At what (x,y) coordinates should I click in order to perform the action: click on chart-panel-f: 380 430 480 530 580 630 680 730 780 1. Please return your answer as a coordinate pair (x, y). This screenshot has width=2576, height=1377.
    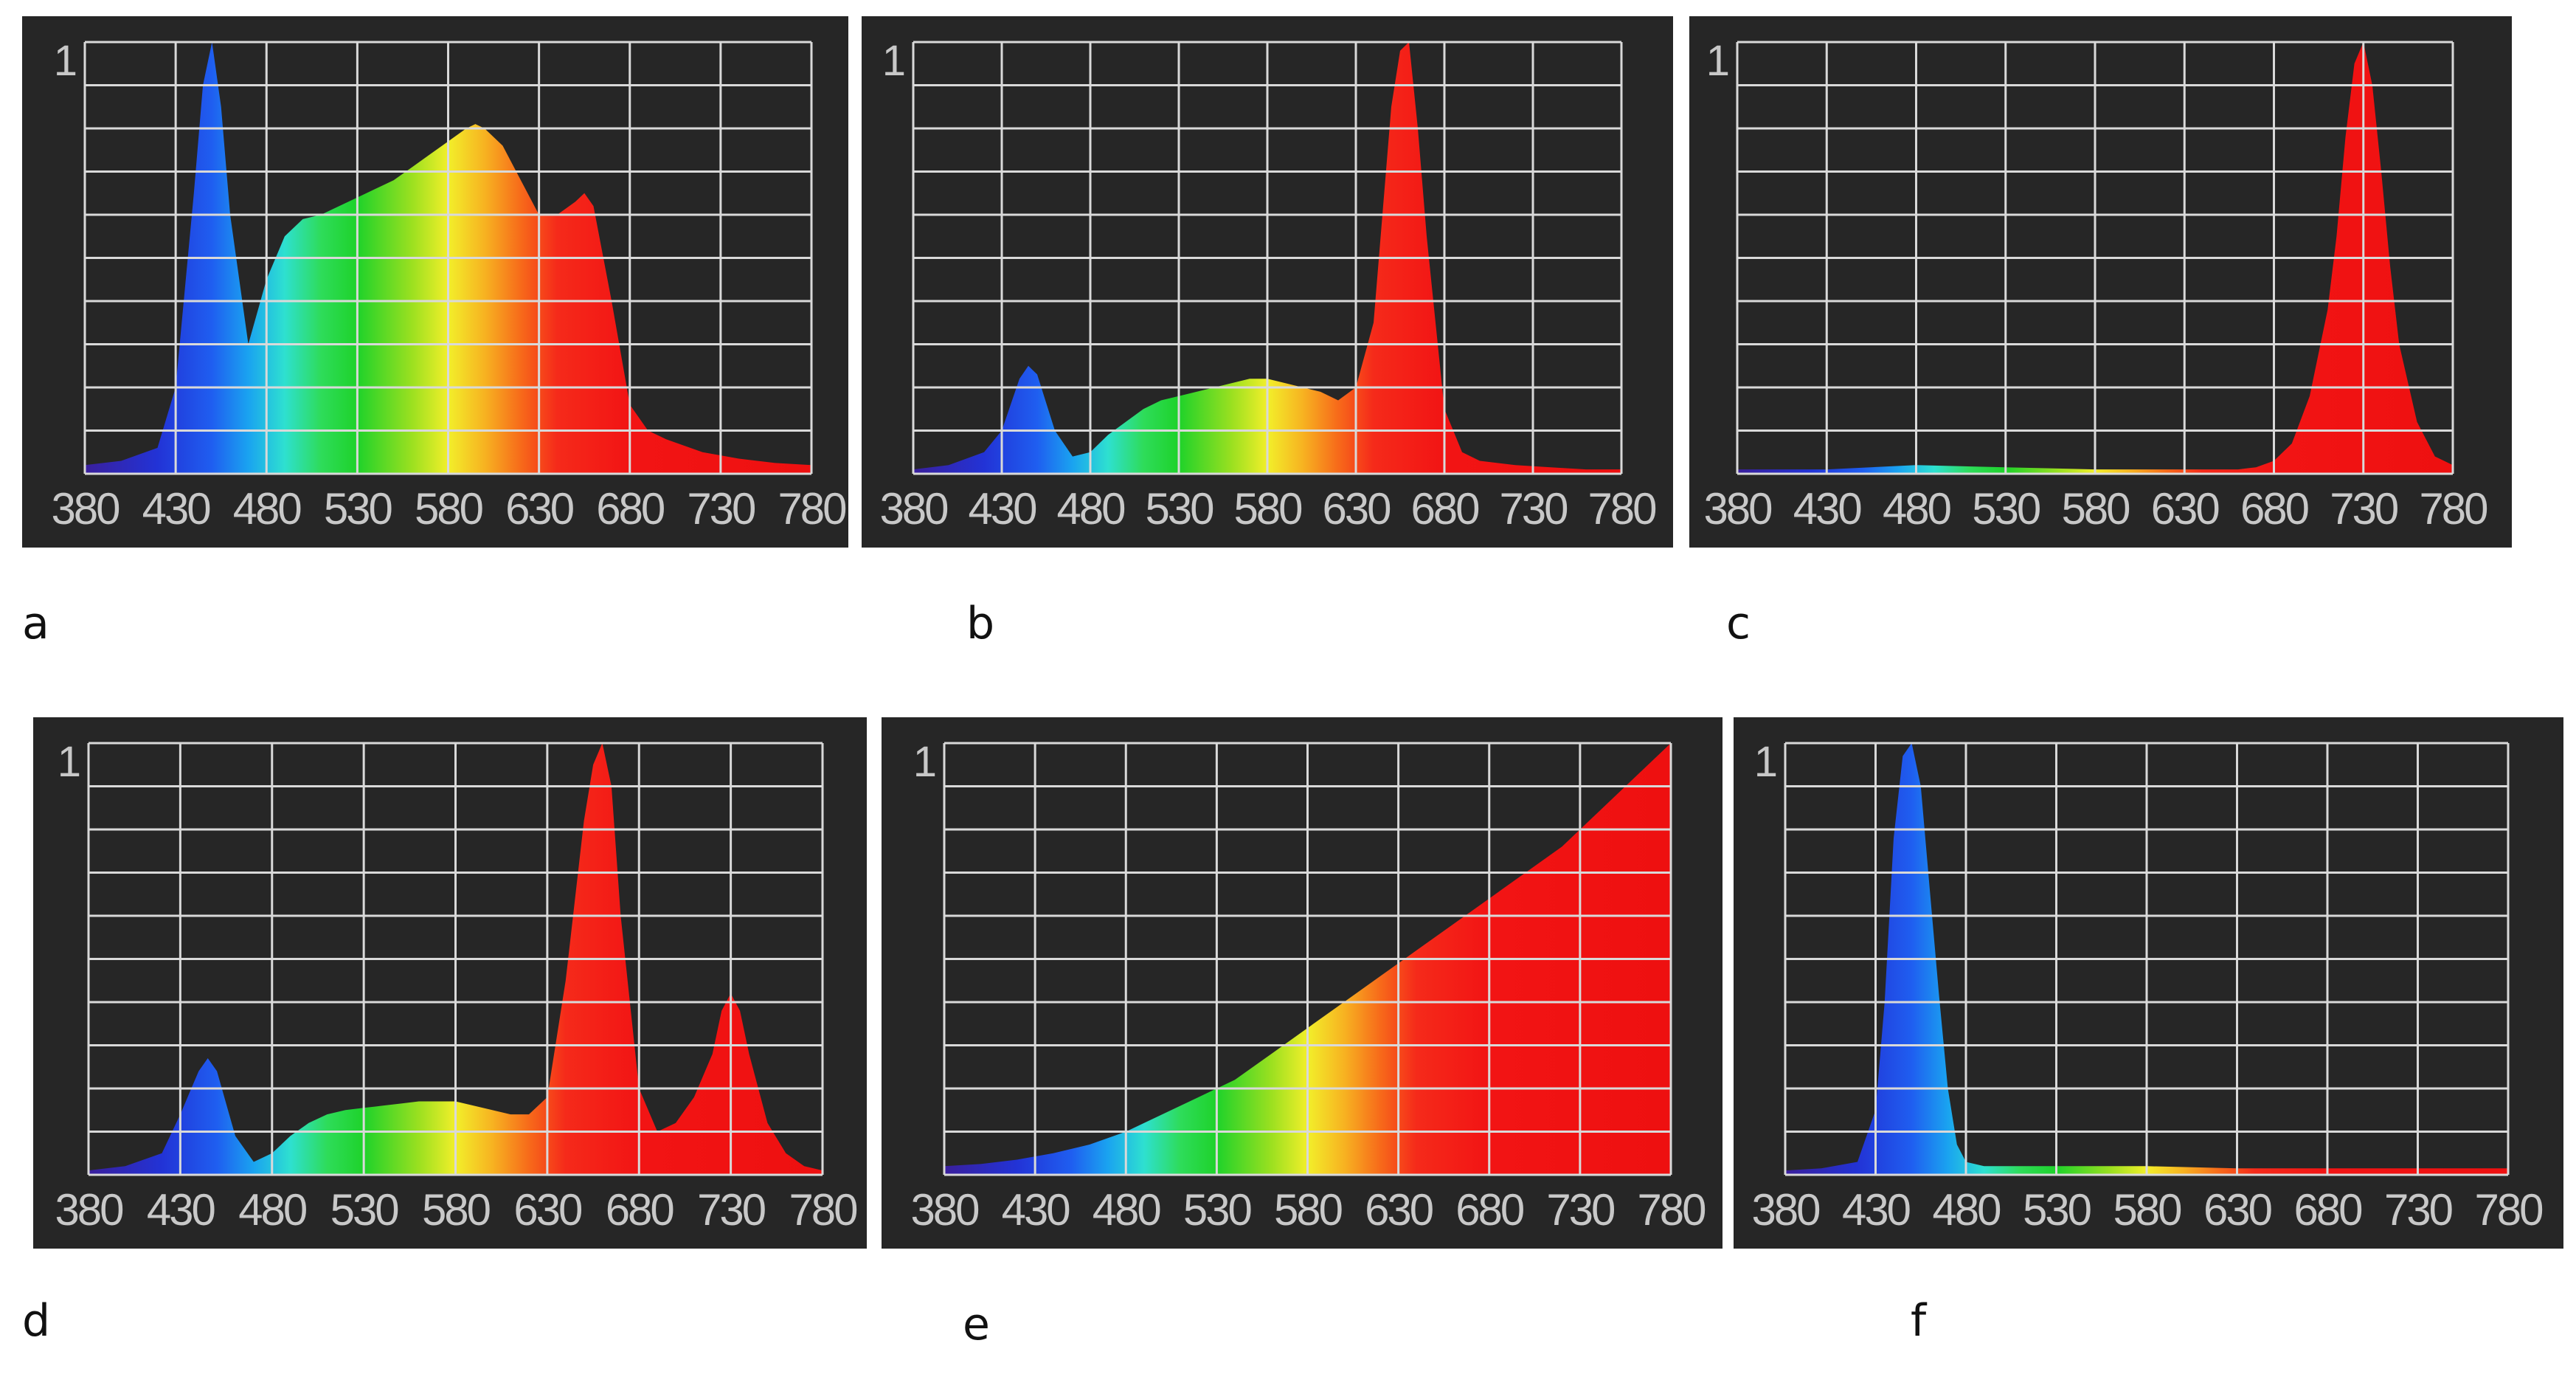
    Looking at the image, I should click on (2149, 983).